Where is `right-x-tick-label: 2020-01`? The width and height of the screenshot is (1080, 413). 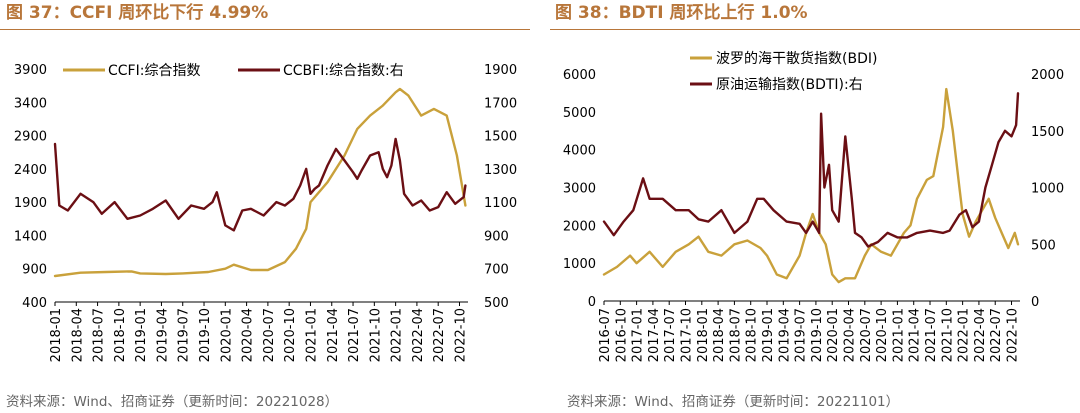 right-x-tick-label: 2020-01 is located at coordinates (833, 335).